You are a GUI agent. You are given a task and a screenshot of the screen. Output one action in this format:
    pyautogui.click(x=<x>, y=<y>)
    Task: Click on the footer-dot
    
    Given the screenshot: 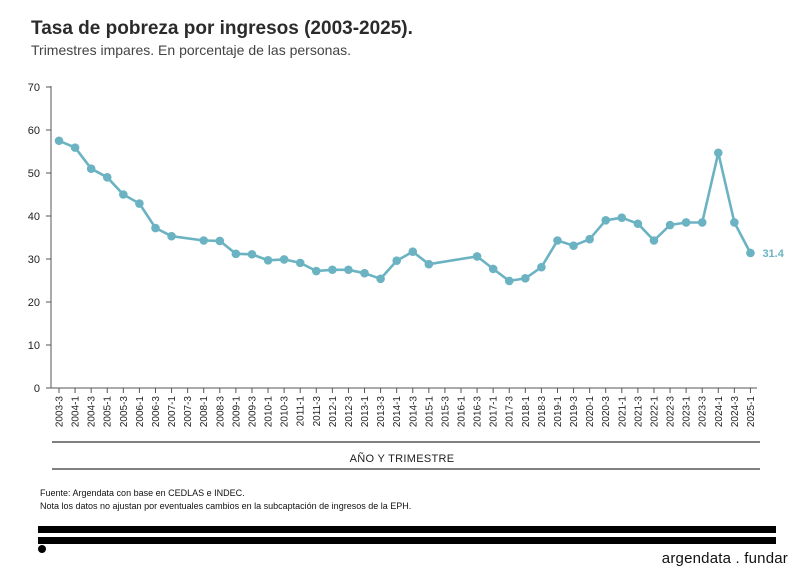 What is the action you would take?
    pyautogui.click(x=42, y=549)
    